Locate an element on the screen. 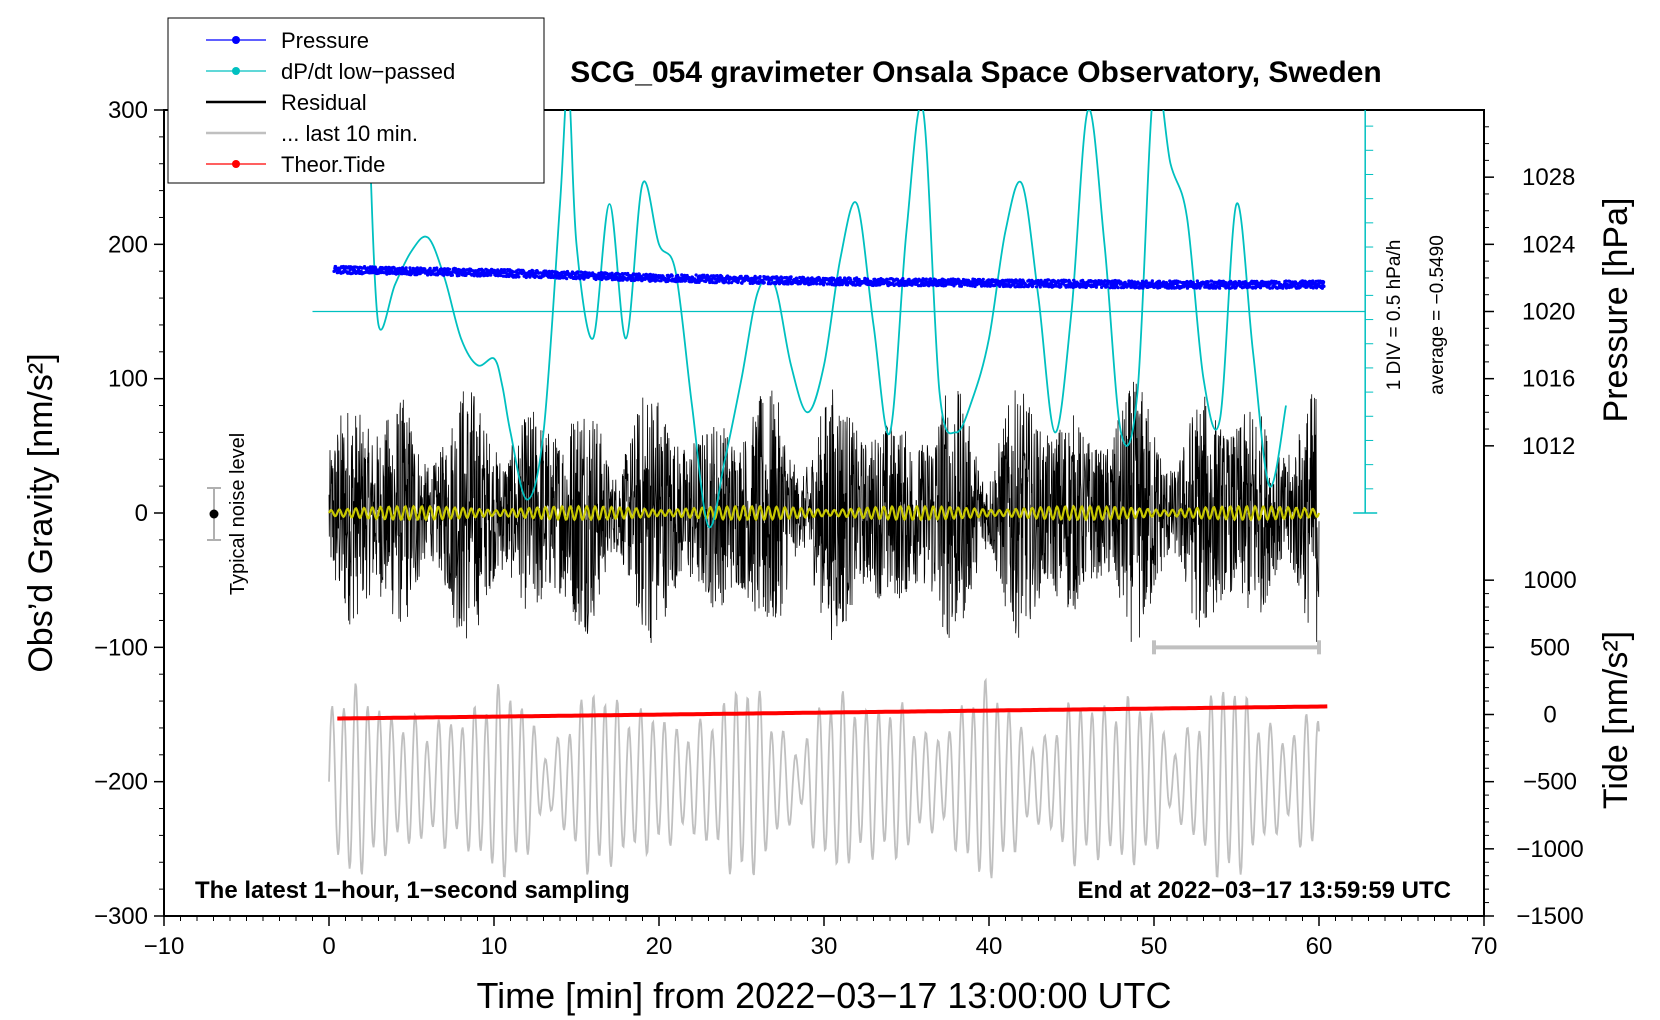 The width and height of the screenshot is (1660, 1020). tide-tick-label: 1000 is located at coordinates (1549, 580).